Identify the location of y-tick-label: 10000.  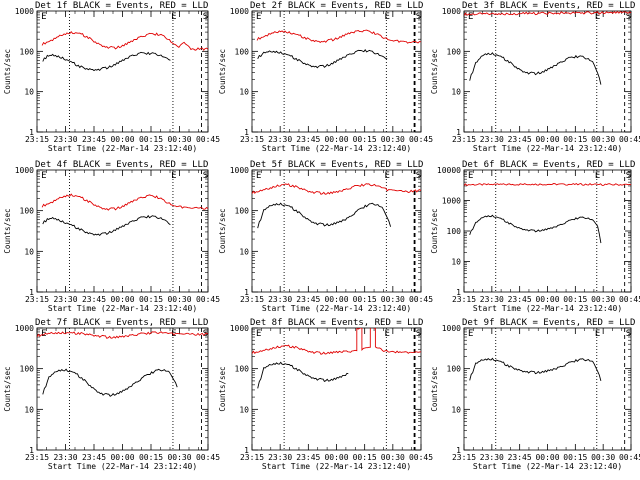
(449, 170).